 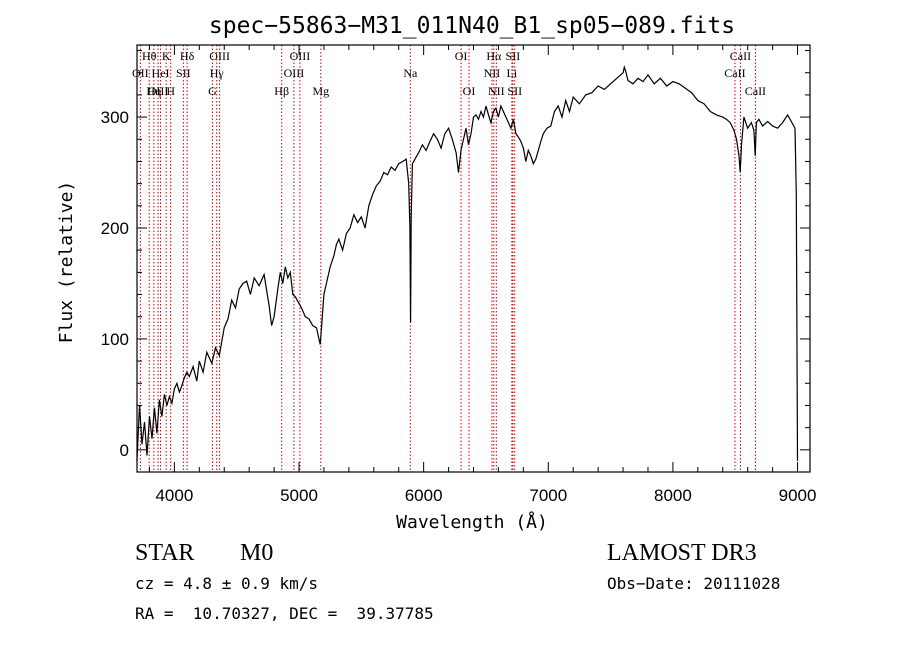 What do you see at coordinates (149, 56) in the screenshot?
I see `spectral-line-label: Hθ` at bounding box center [149, 56].